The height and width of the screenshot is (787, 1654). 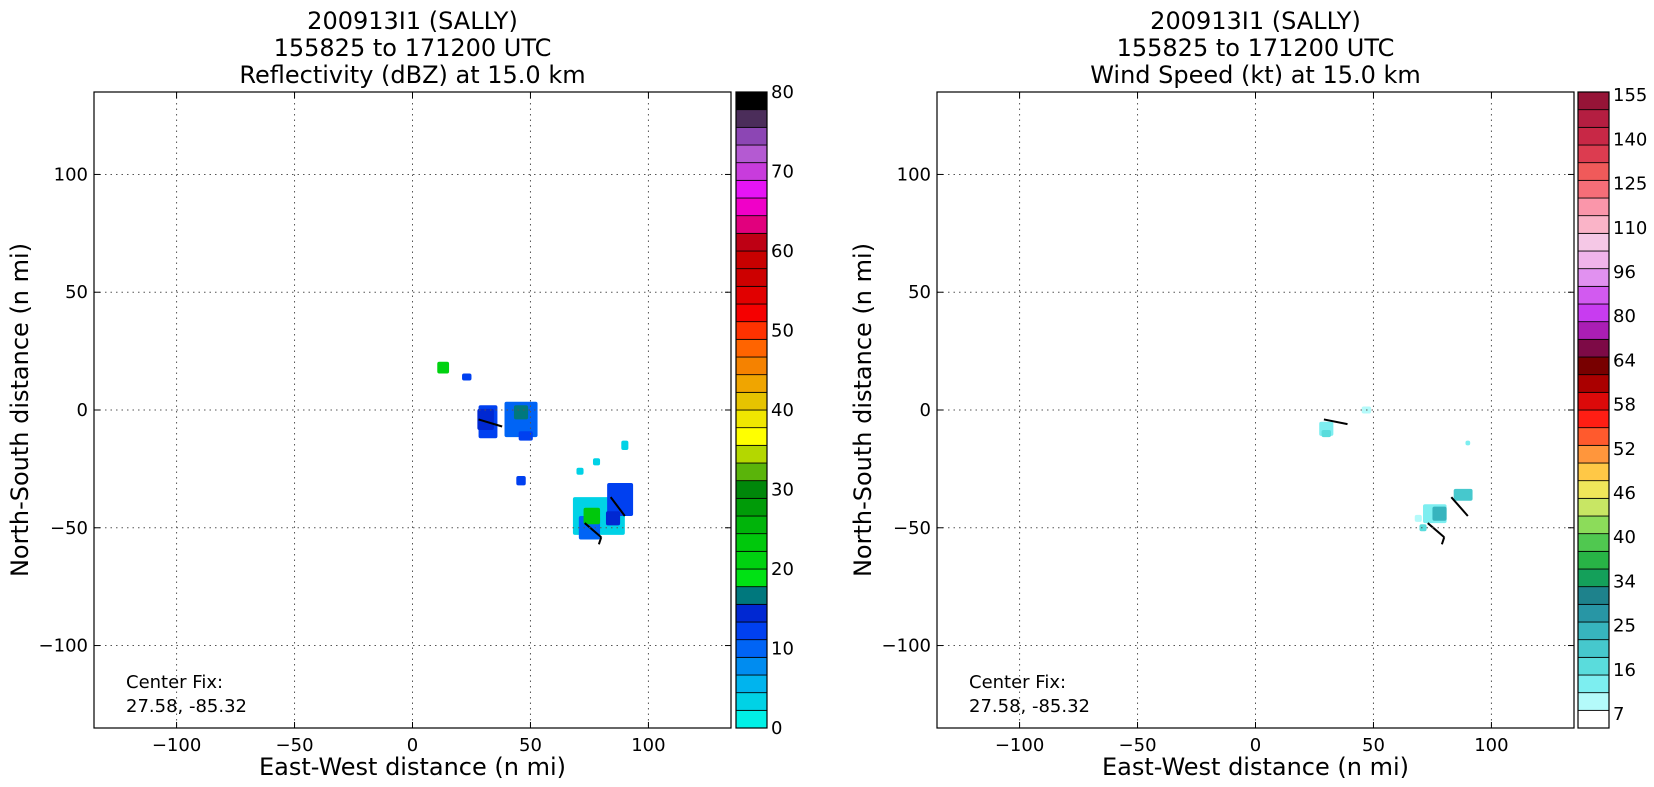 I want to click on chart-title-line: Wind Speed (kt) at 15.0 km, so click(x=1255, y=75).